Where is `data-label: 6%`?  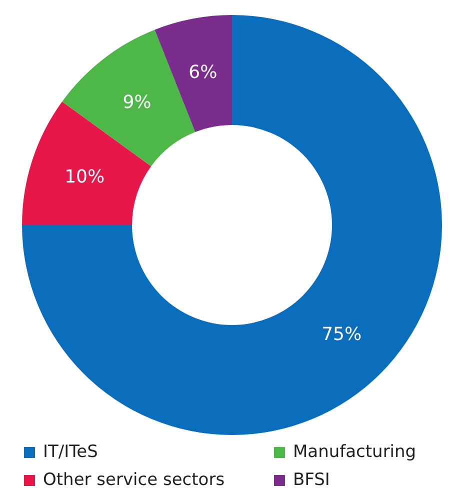 data-label: 6% is located at coordinates (203, 73).